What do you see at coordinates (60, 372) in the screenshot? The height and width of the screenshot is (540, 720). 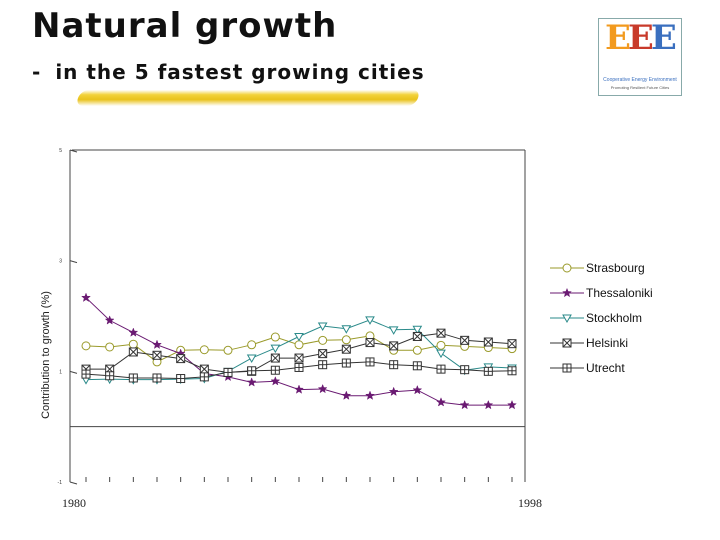 I see `y-tick-label: 1` at bounding box center [60, 372].